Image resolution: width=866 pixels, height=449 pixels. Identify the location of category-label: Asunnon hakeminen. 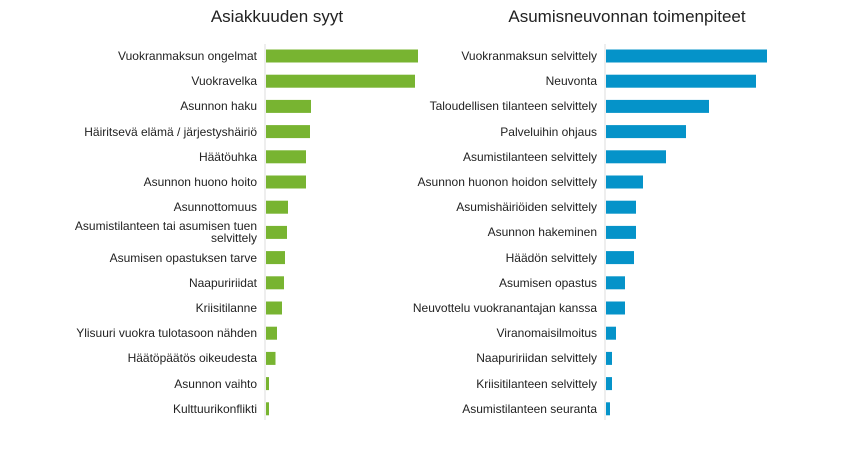
(542, 232).